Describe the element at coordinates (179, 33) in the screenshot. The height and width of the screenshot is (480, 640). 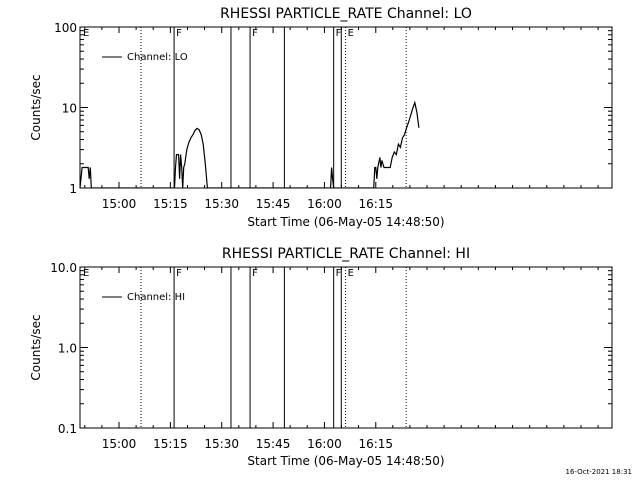
I see `lo-event-label-2: F` at that location.